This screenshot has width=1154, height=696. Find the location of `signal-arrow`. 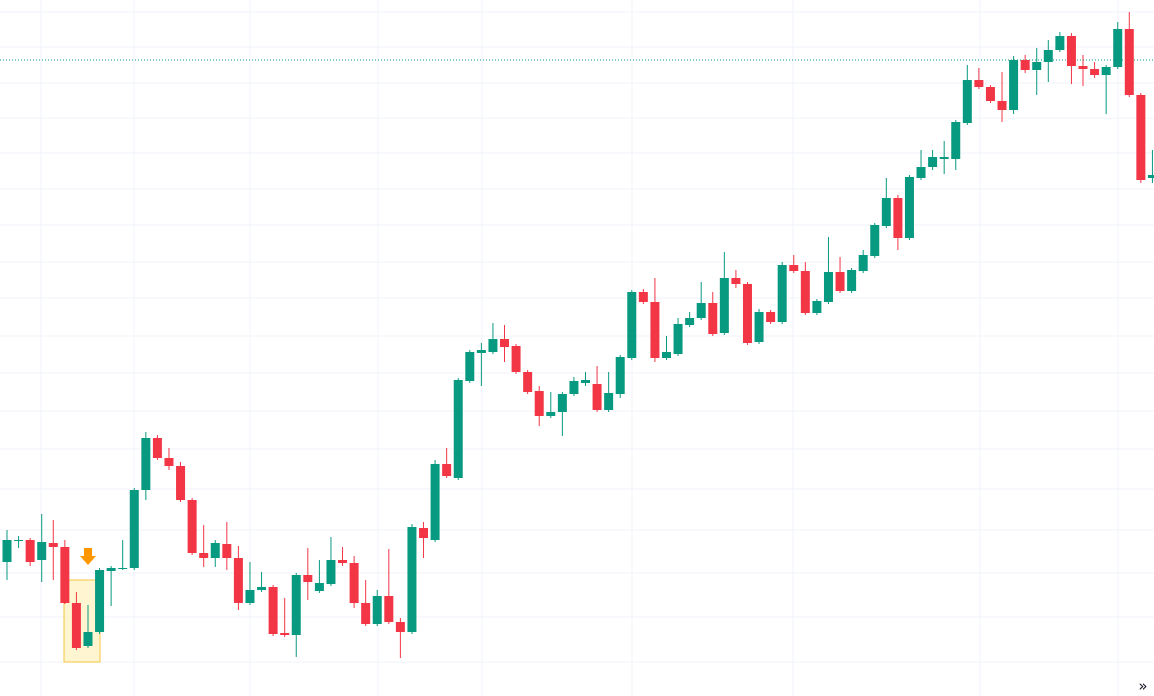

signal-arrow is located at coordinates (88, 556).